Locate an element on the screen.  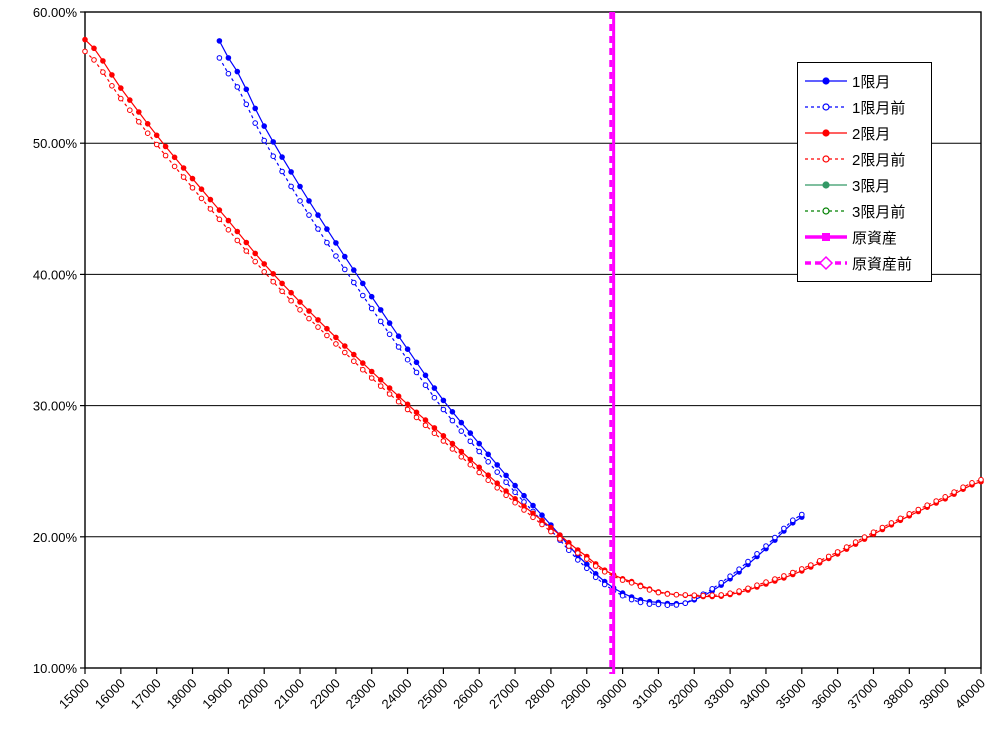
x-axis-label: 30000 is located at coordinates (612, 694).